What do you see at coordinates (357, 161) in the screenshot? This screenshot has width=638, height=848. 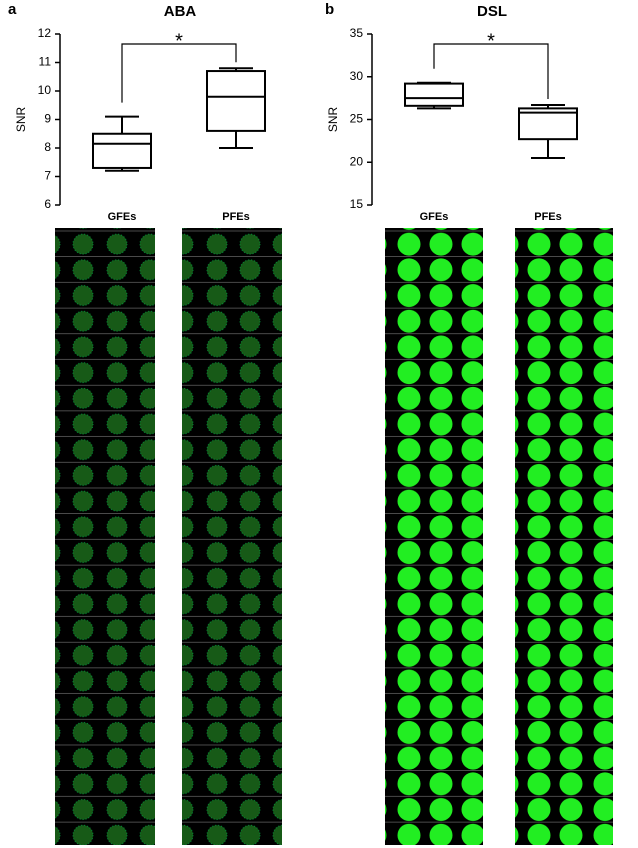 I see `y-tick-label: 20` at bounding box center [357, 161].